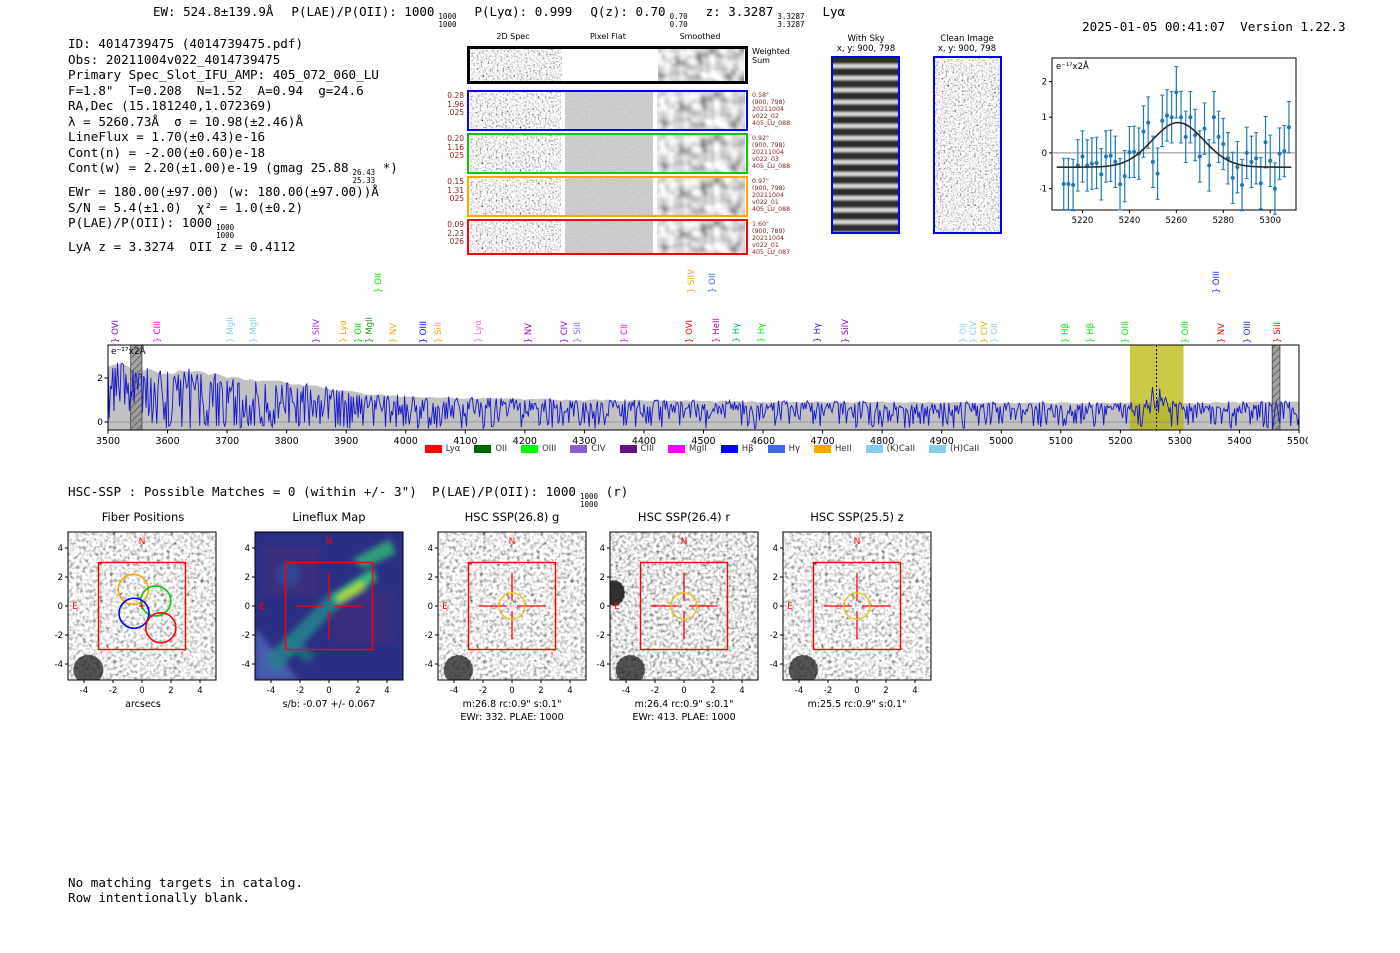 The height and width of the screenshot is (953, 1400). Describe the element at coordinates (856, 691) in the screenshot. I see `x-tick-label: 0` at that location.